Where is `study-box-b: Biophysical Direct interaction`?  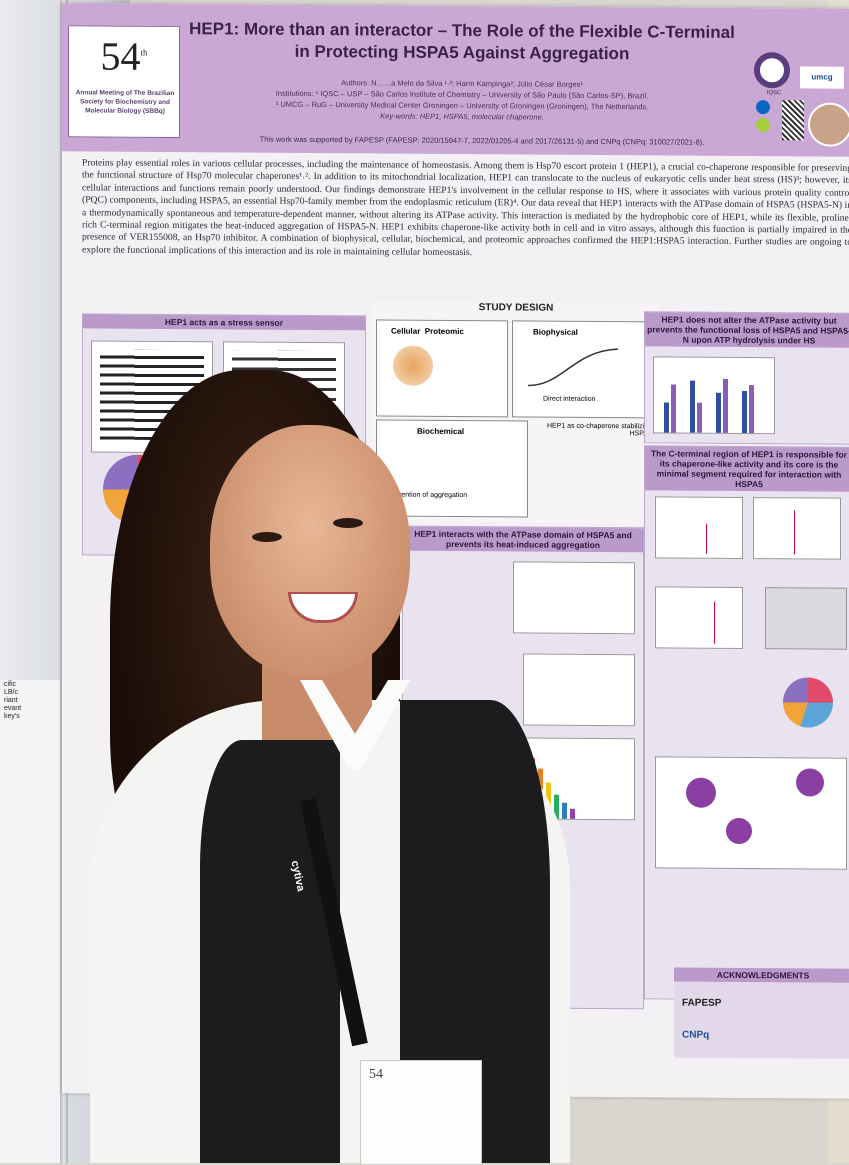 study-box-b: Biophysical Direct interaction is located at coordinates (583, 369).